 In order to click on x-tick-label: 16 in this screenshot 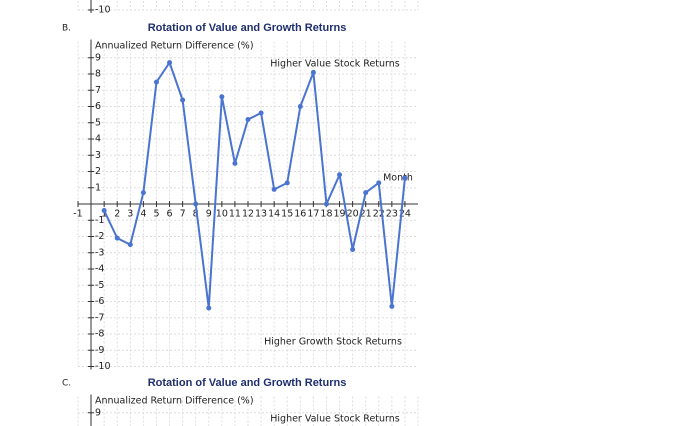, I will do `click(300, 214)`.